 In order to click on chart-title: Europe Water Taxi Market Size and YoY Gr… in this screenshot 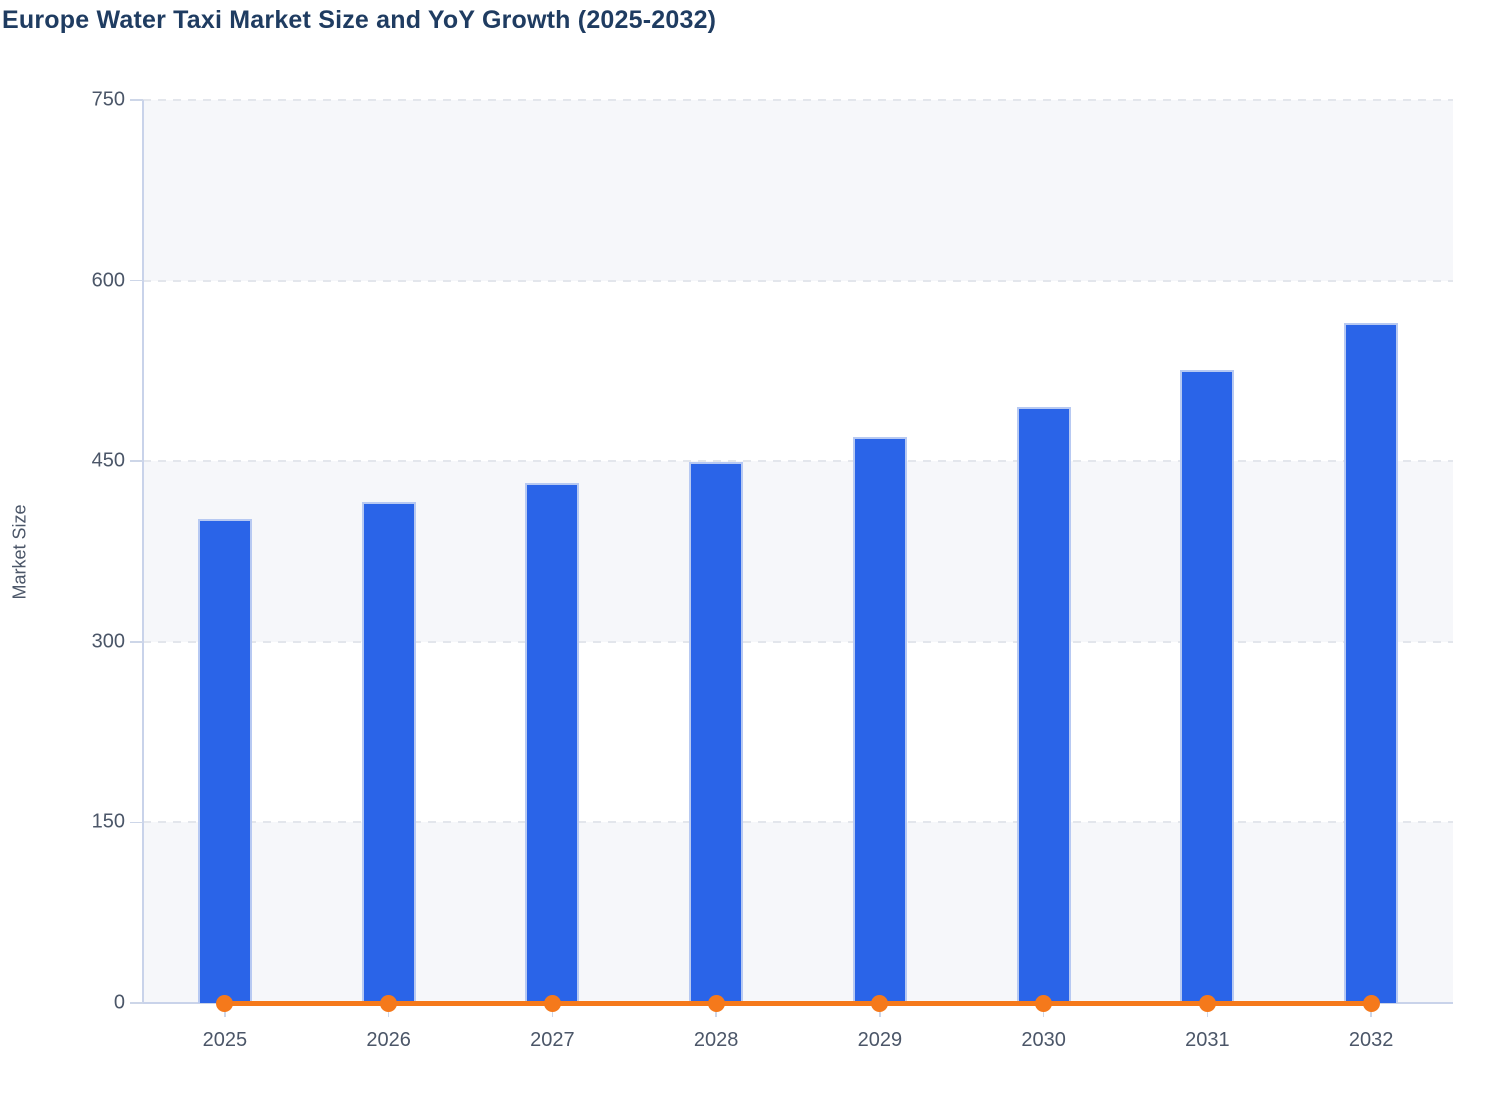, I will do `click(359, 20)`.